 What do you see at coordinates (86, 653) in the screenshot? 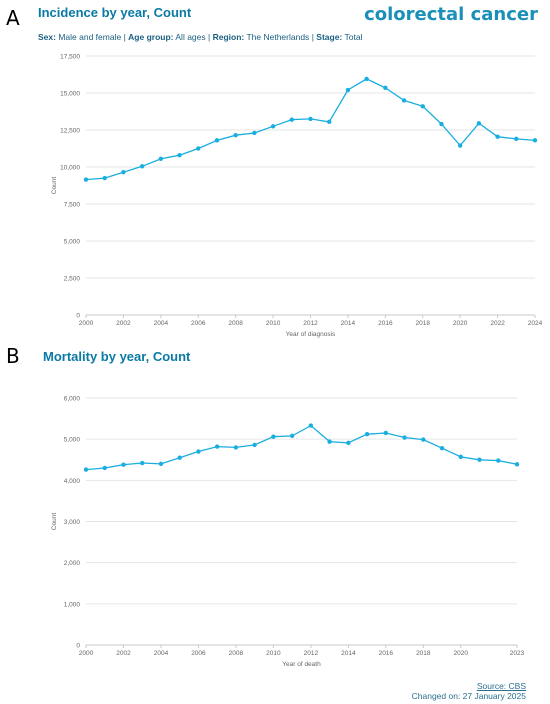
I see `mortality-xtick-label: 2000` at bounding box center [86, 653].